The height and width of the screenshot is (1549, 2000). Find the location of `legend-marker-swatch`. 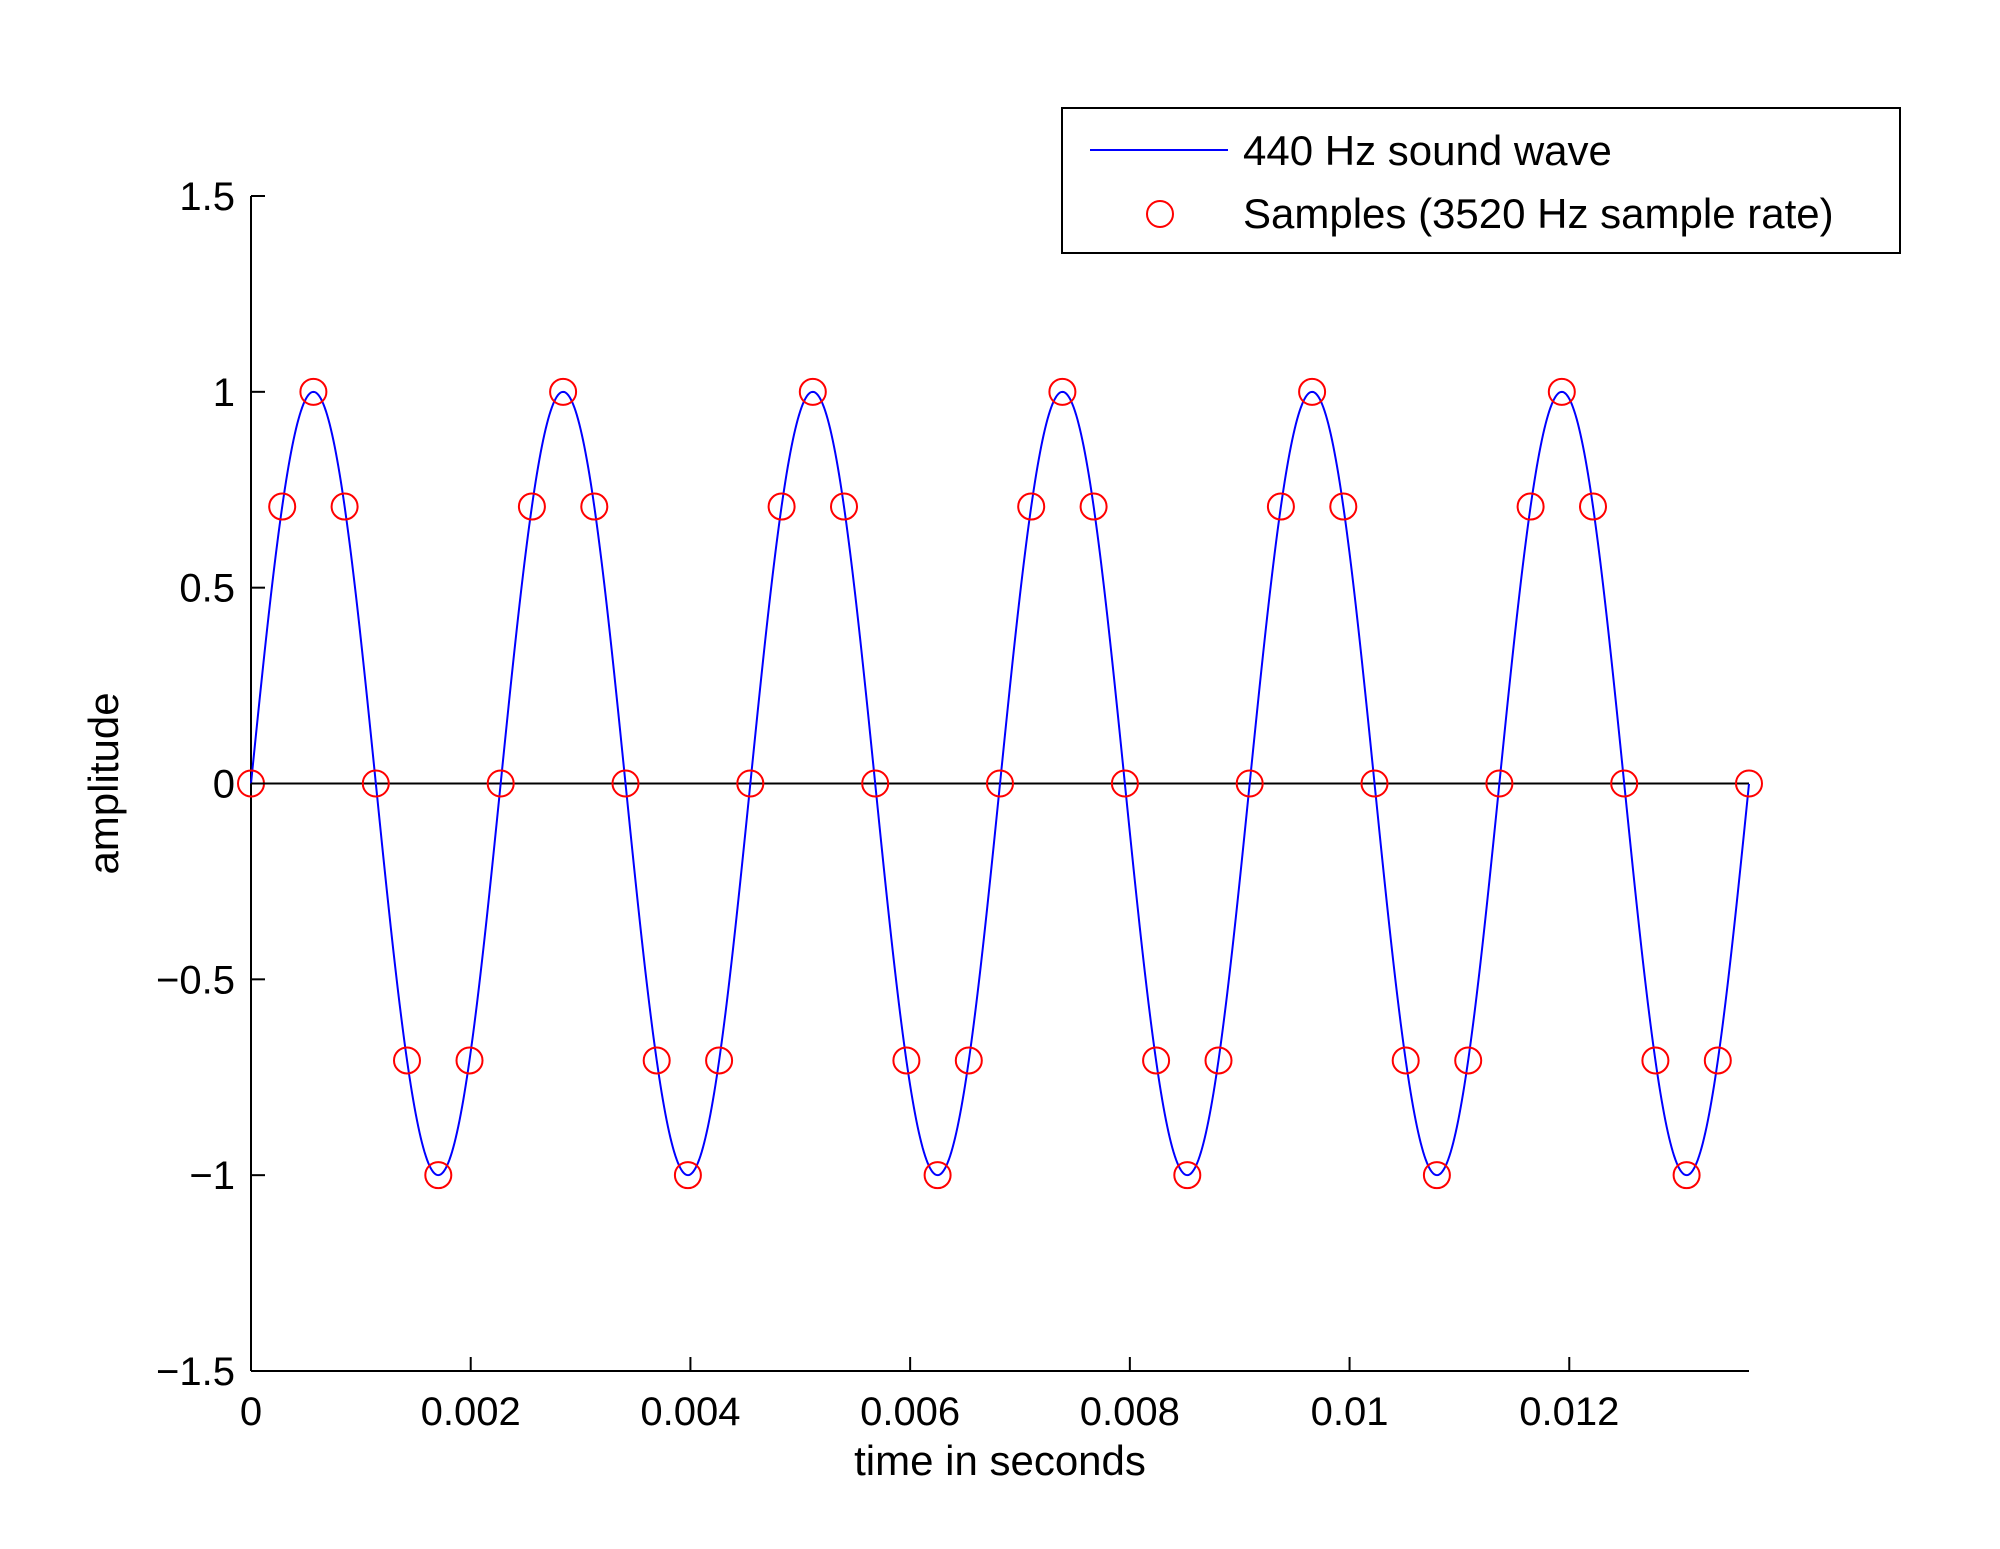

legend-marker-swatch is located at coordinates (1160, 214).